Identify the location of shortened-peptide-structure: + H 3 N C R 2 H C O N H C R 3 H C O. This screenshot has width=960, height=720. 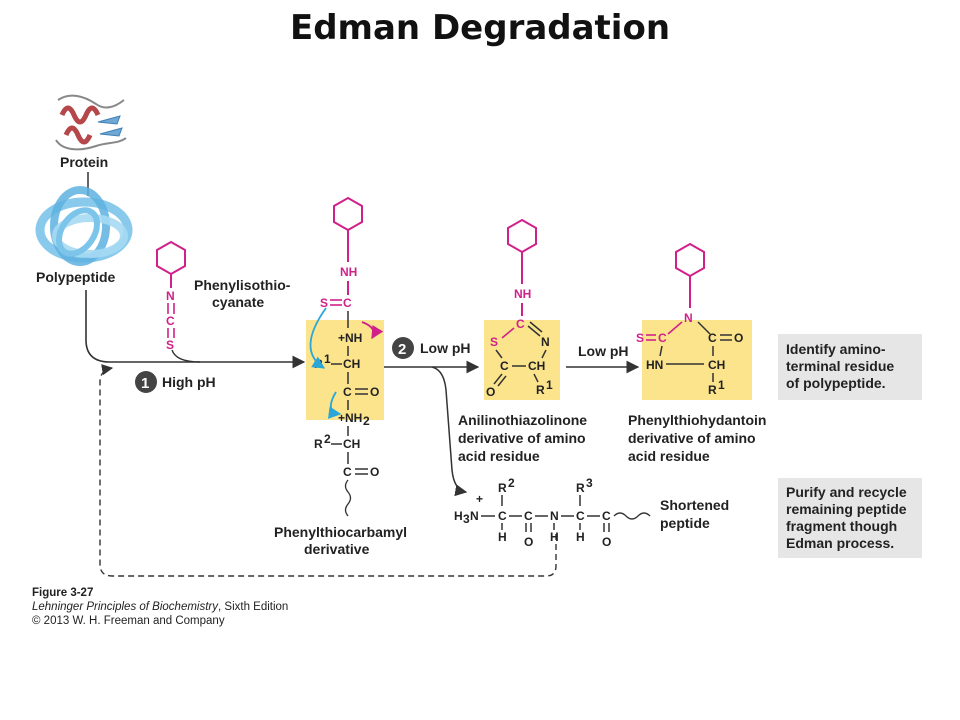
(552, 512).